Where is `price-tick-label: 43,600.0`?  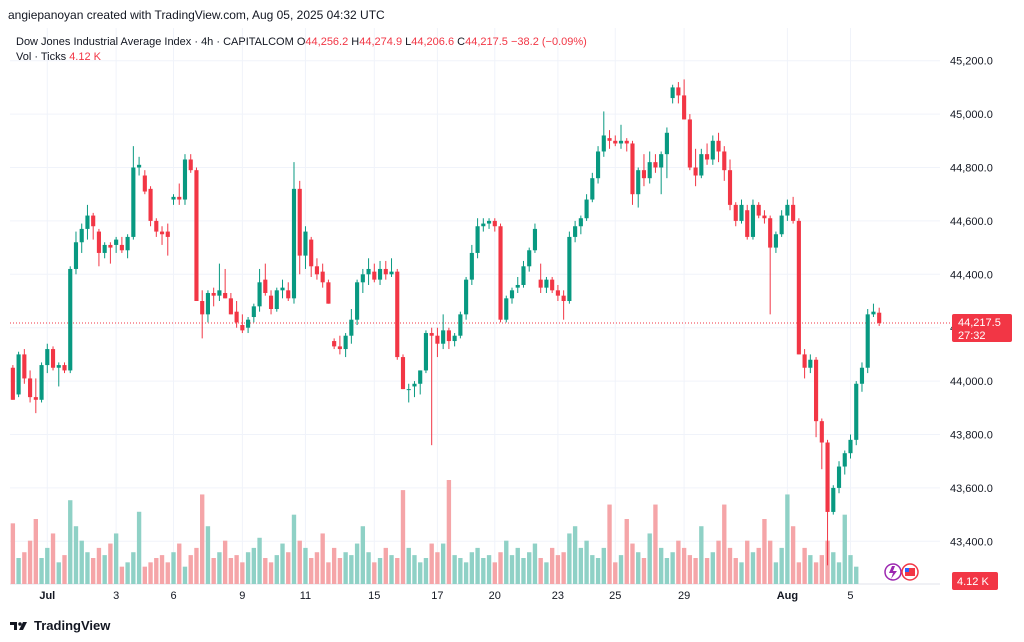 price-tick-label: 43,600.0 is located at coordinates (971, 489).